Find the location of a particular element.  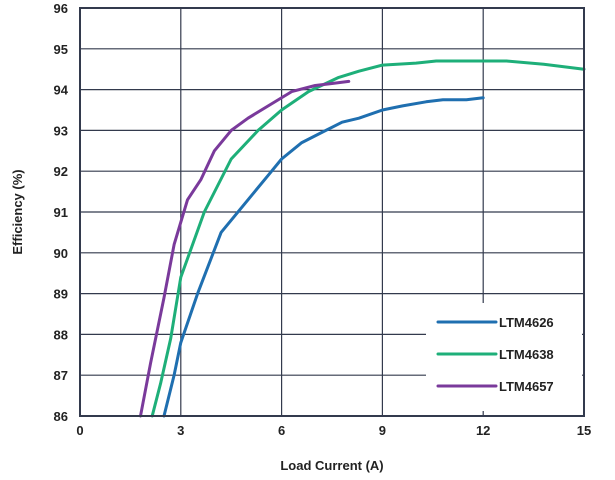

x-tick-label-3: 9 is located at coordinates (382, 430).